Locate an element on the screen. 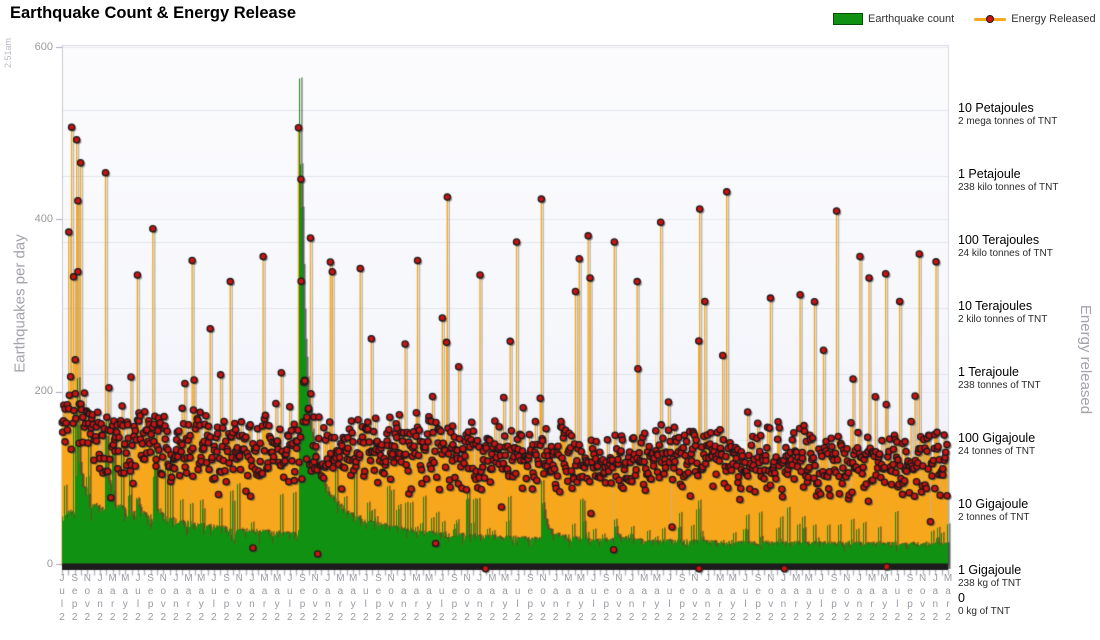 The height and width of the screenshot is (640, 1100). legend-item-count: Earthquake count is located at coordinates (893, 19).